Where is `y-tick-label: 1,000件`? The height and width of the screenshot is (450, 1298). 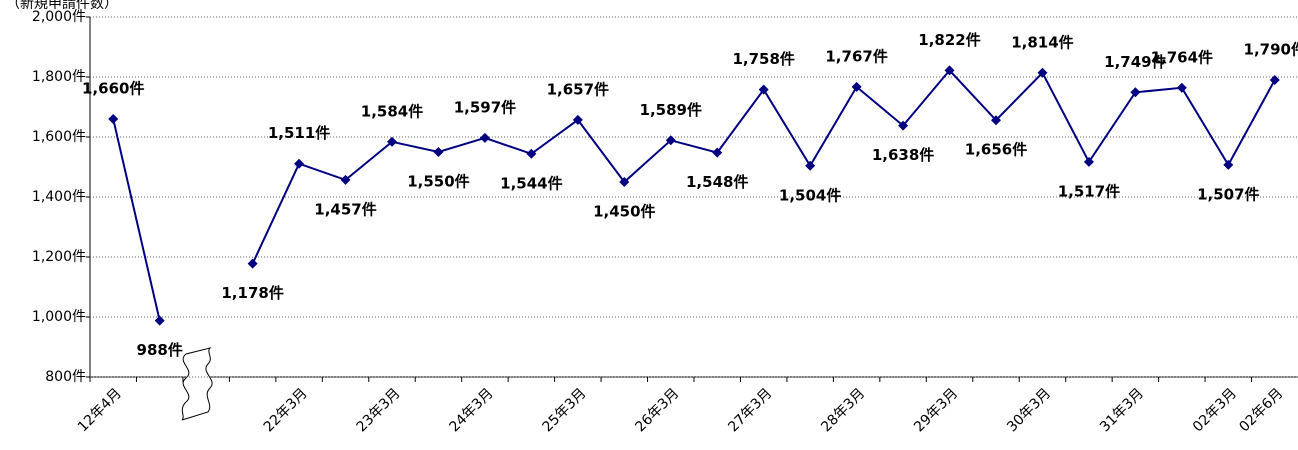
y-tick-label: 1,000件 is located at coordinates (59, 317).